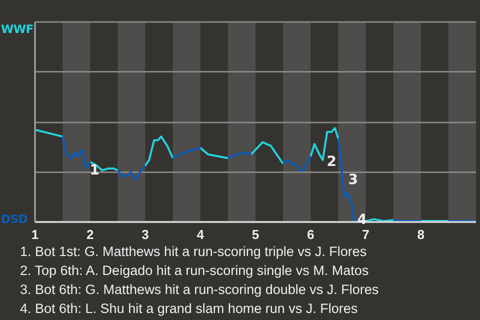 The image size is (480, 320). Describe the element at coordinates (145, 234) in the screenshot. I see `x-tick-label: 3` at that location.